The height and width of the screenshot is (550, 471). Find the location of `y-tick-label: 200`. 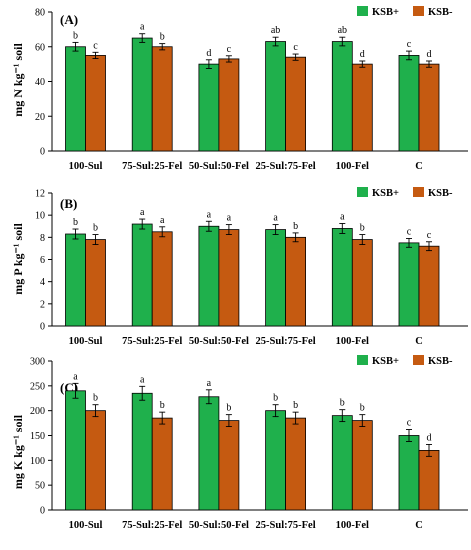

y-tick-label: 200 is located at coordinates (37, 411).